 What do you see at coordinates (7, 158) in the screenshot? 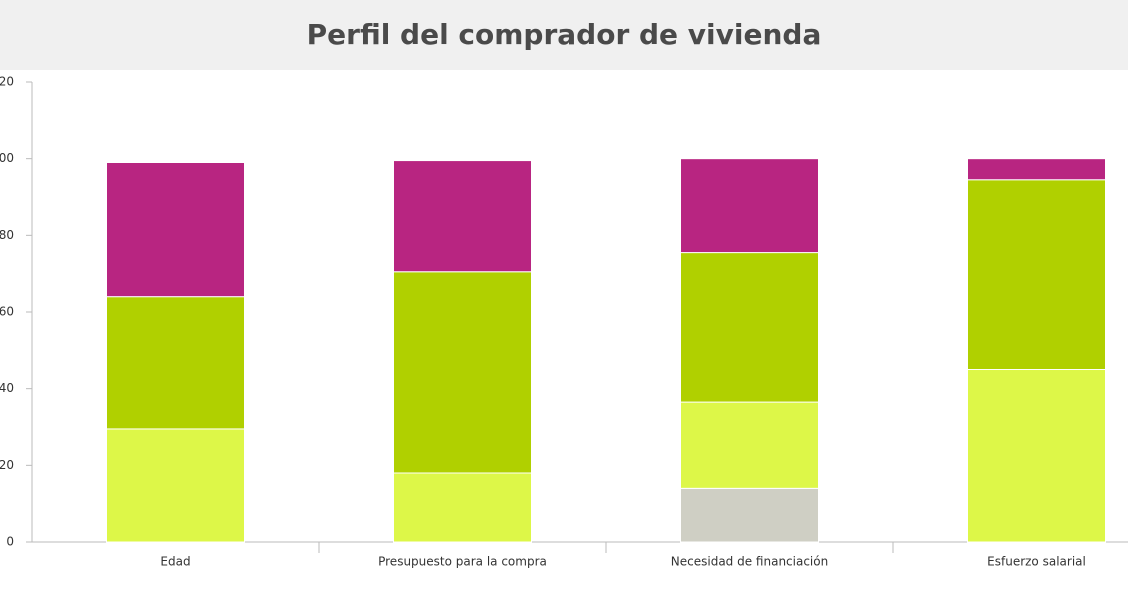
I see `y-tick-label: 100` at bounding box center [7, 158].